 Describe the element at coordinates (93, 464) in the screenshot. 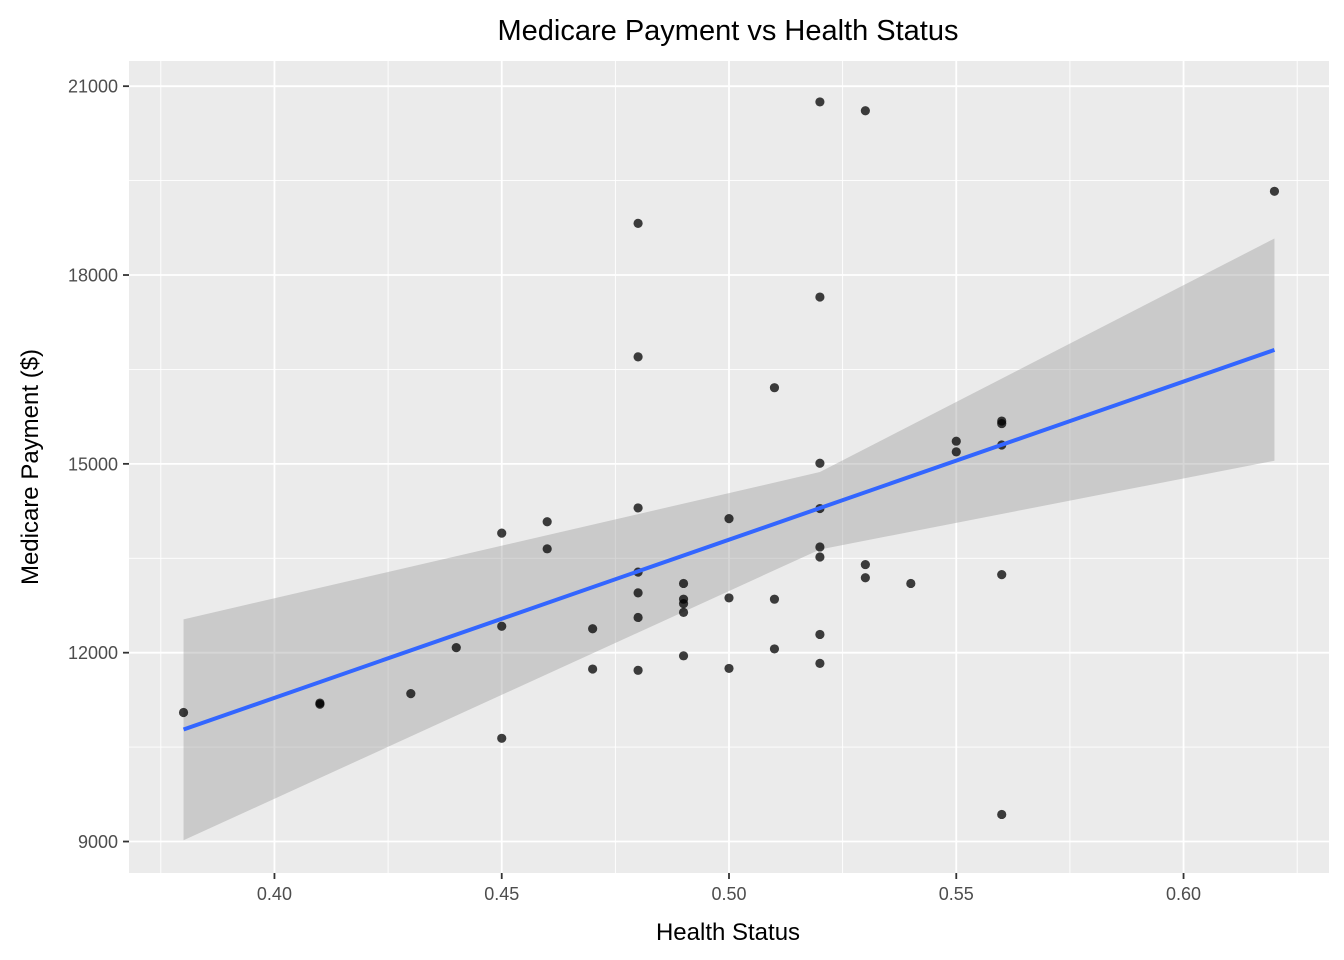

I see `y-tick-label: 15000` at that location.